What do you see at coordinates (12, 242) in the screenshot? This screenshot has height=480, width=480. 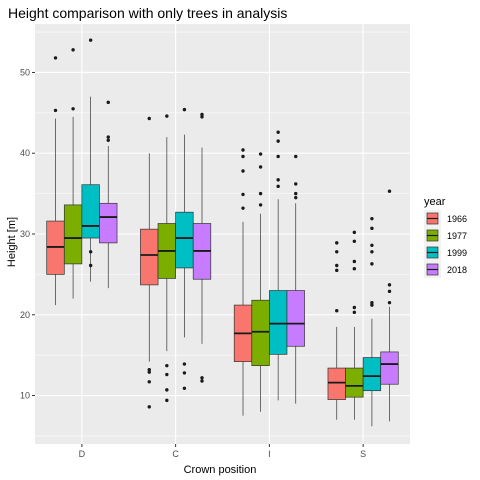 I see `y-axis-label: Height [m]` at bounding box center [12, 242].